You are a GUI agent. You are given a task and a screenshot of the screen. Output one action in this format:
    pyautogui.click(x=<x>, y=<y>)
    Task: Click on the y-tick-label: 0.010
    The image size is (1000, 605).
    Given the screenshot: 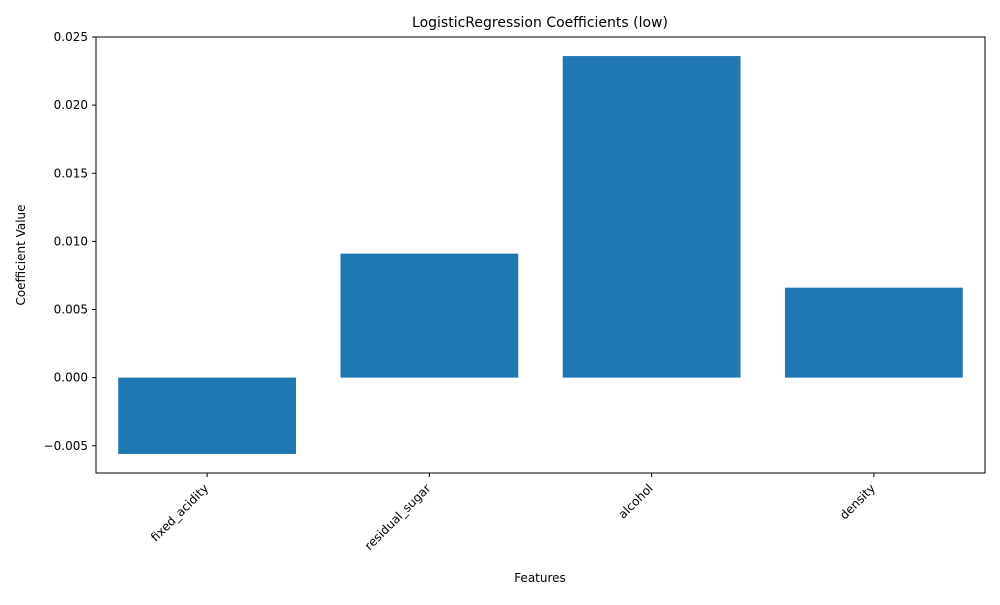 What is the action you would take?
    pyautogui.click(x=71, y=241)
    